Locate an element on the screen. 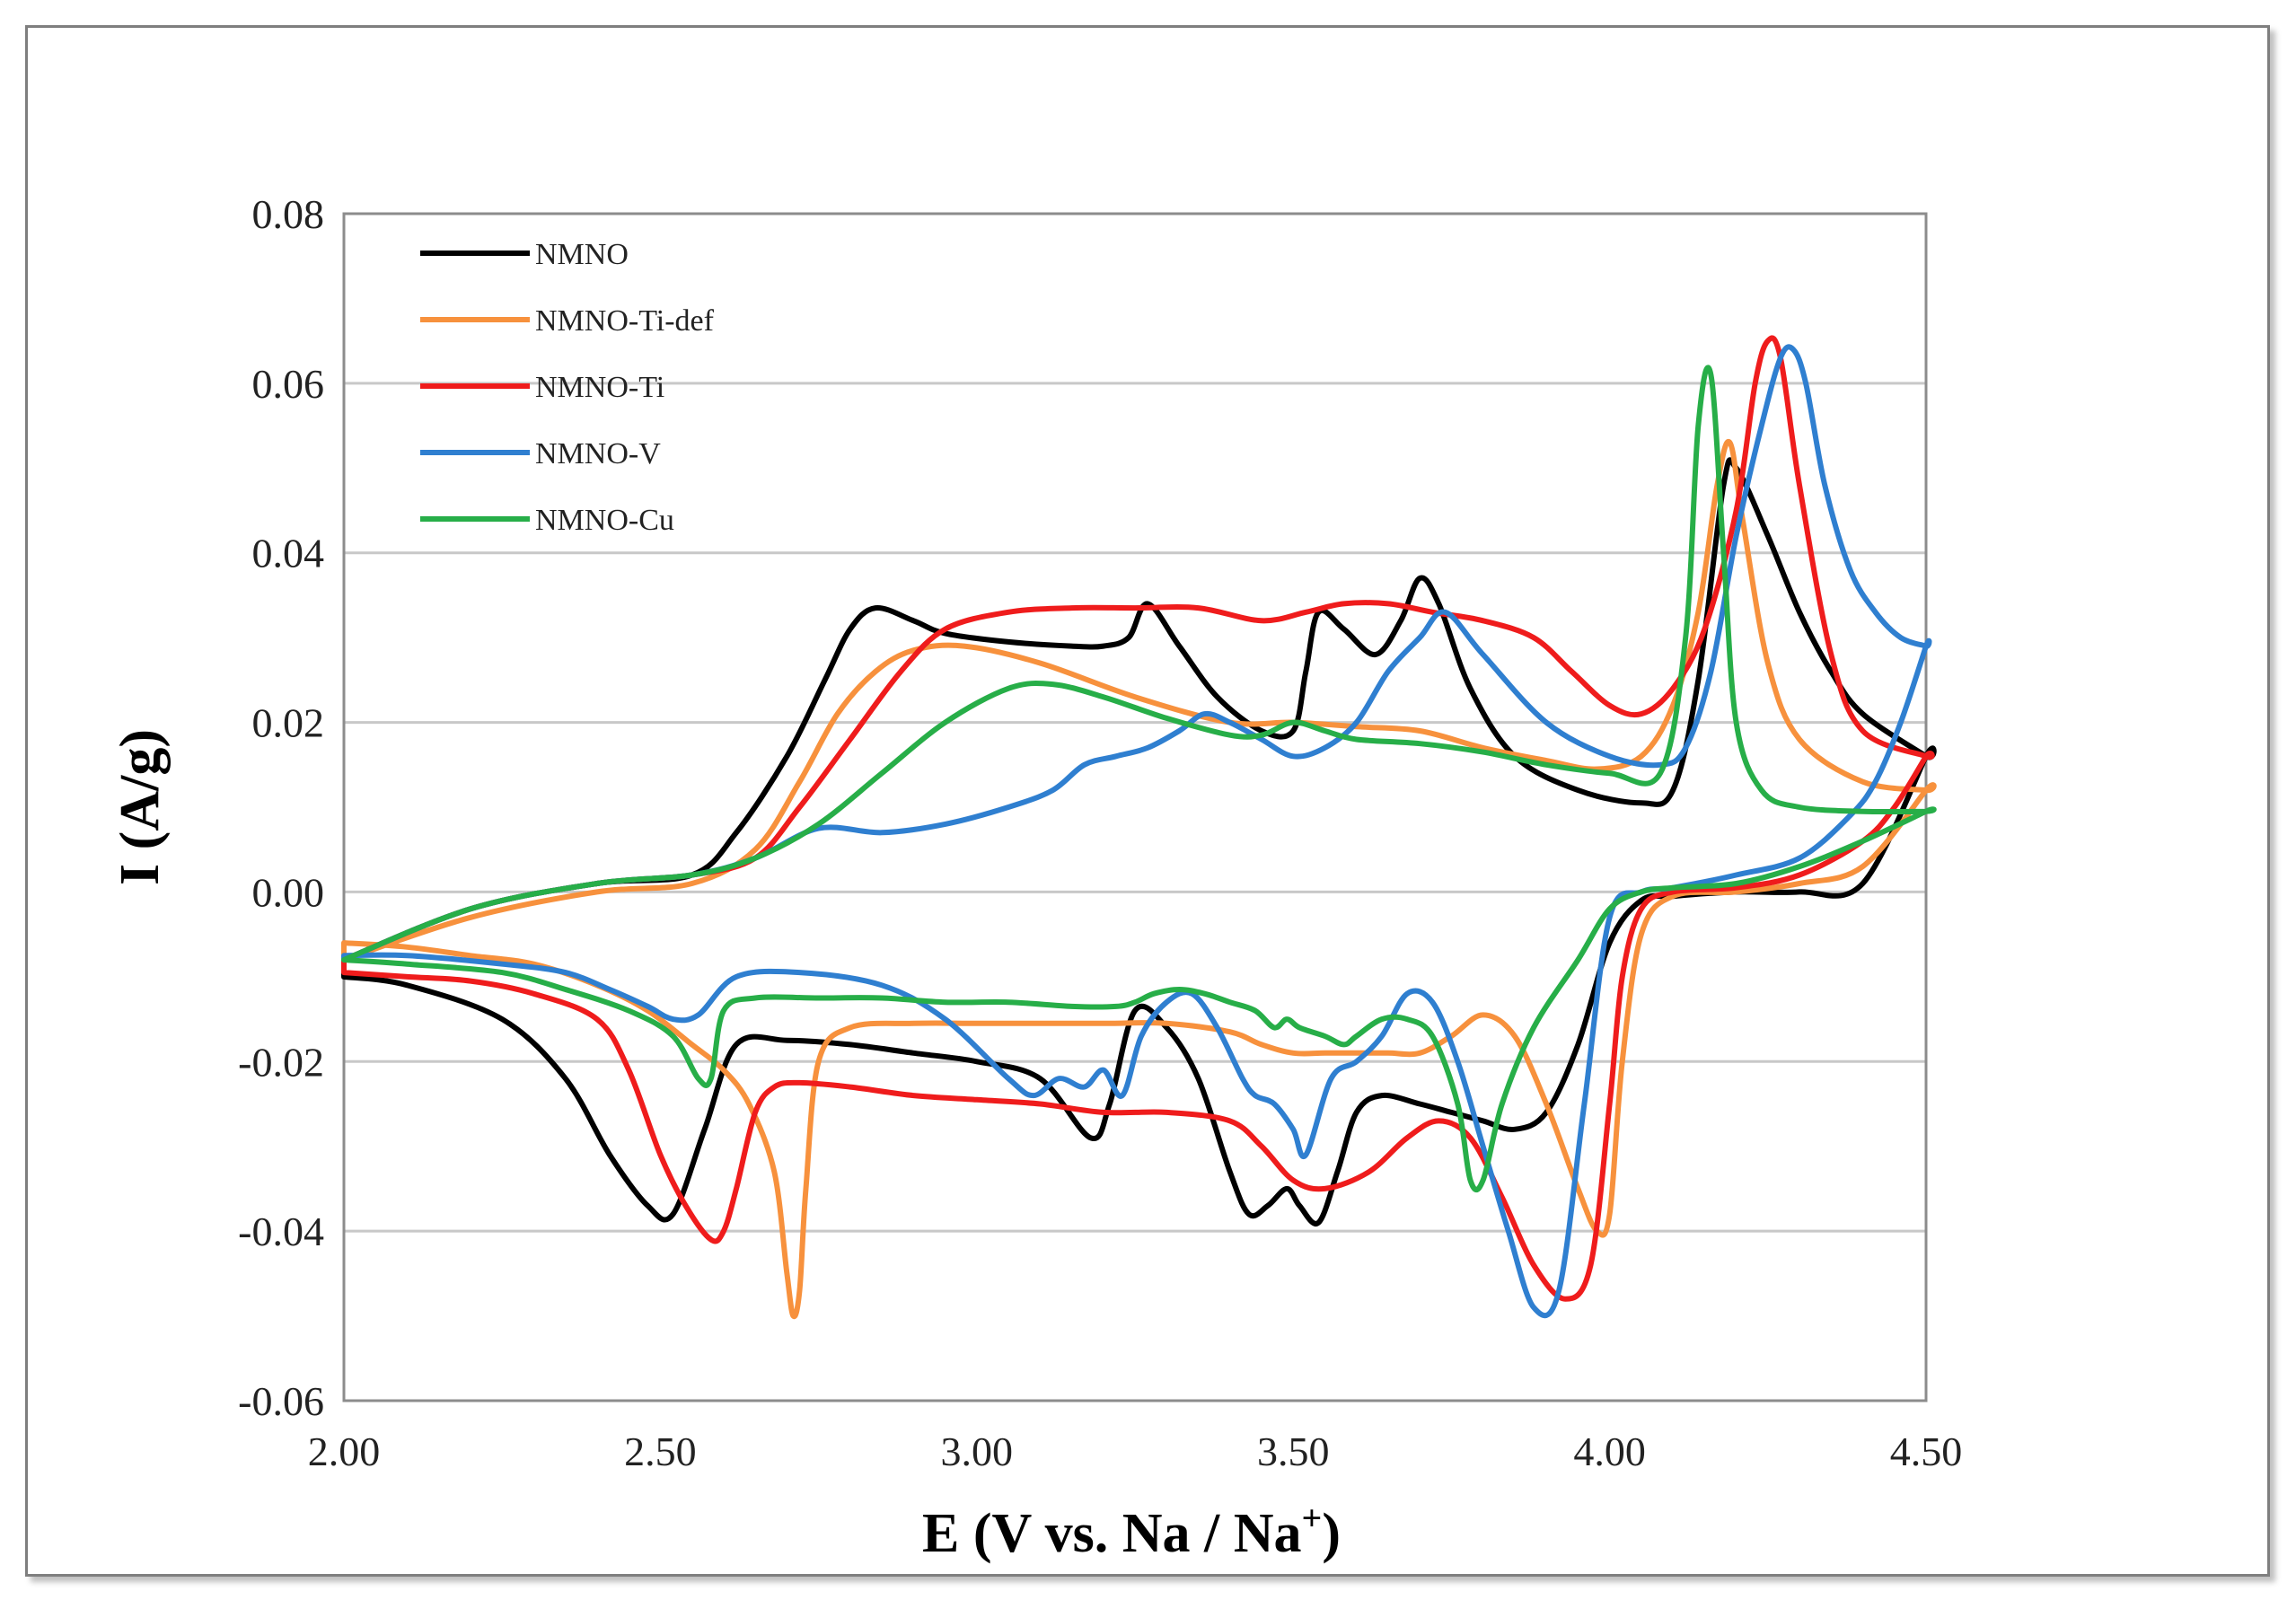  y-tick-label: -0.02 is located at coordinates (281, 1062).